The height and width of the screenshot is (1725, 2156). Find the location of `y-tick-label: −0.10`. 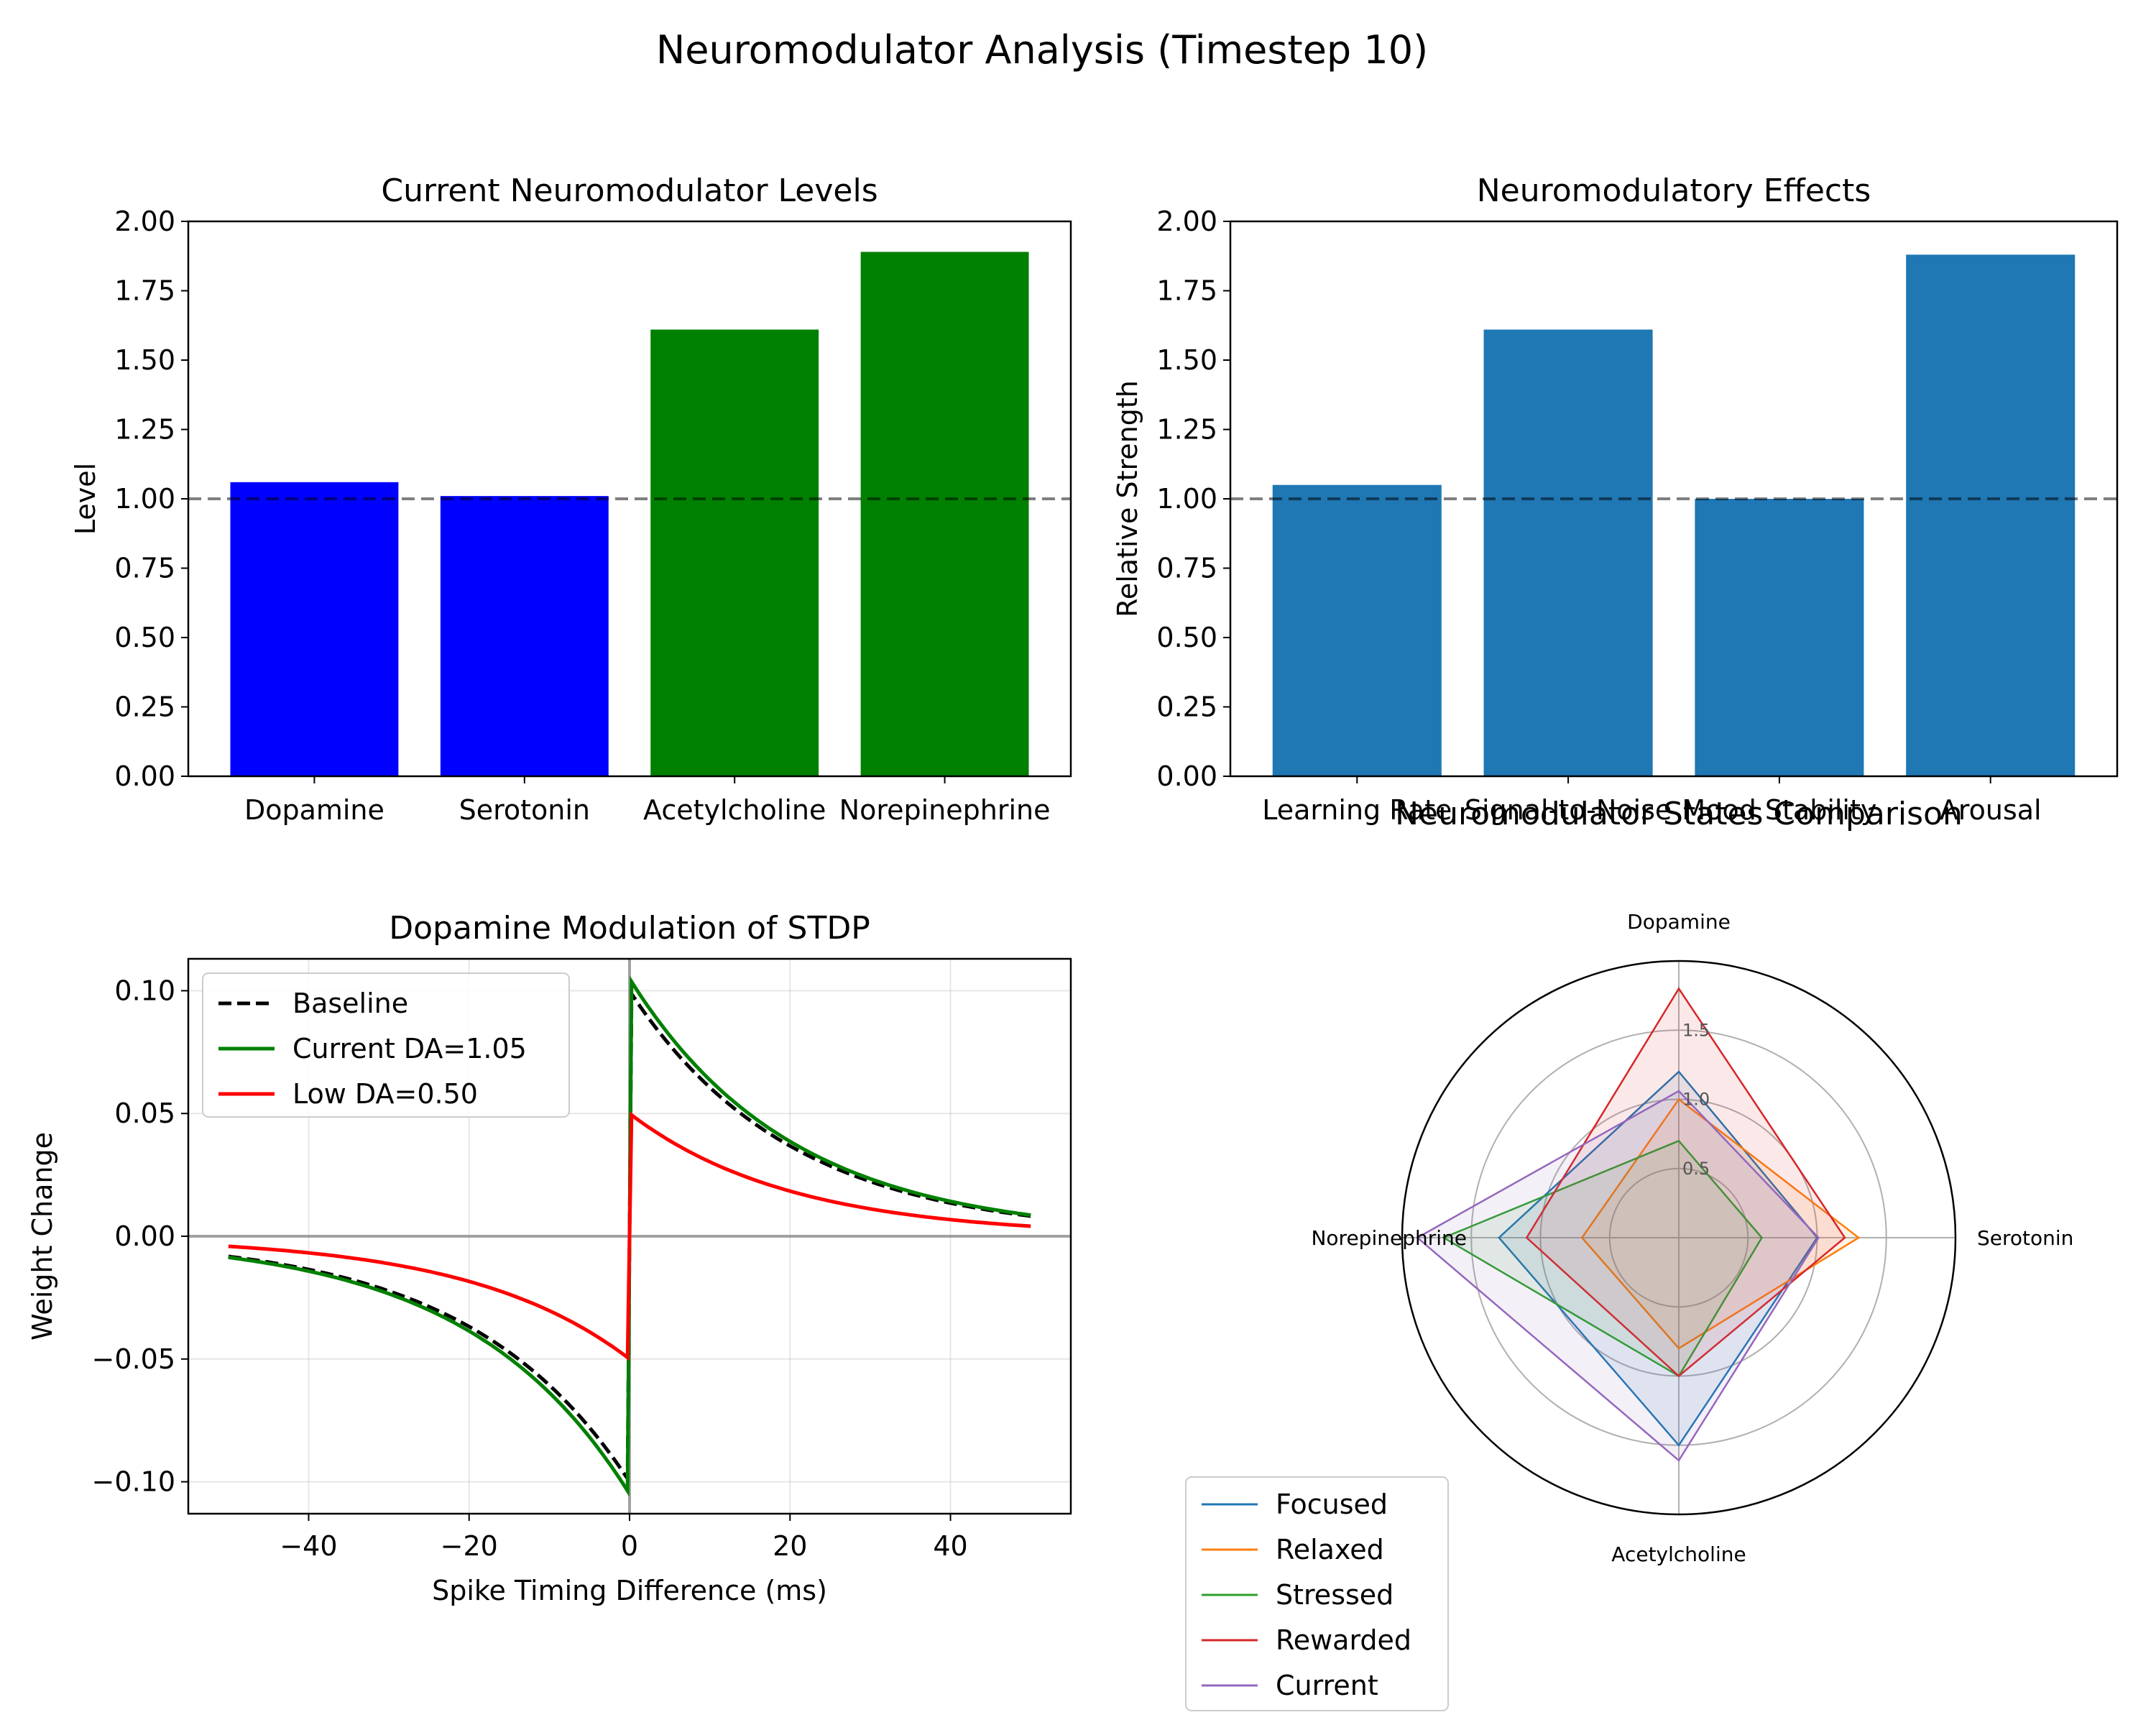

y-tick-label: −0.10 is located at coordinates (133, 1482).